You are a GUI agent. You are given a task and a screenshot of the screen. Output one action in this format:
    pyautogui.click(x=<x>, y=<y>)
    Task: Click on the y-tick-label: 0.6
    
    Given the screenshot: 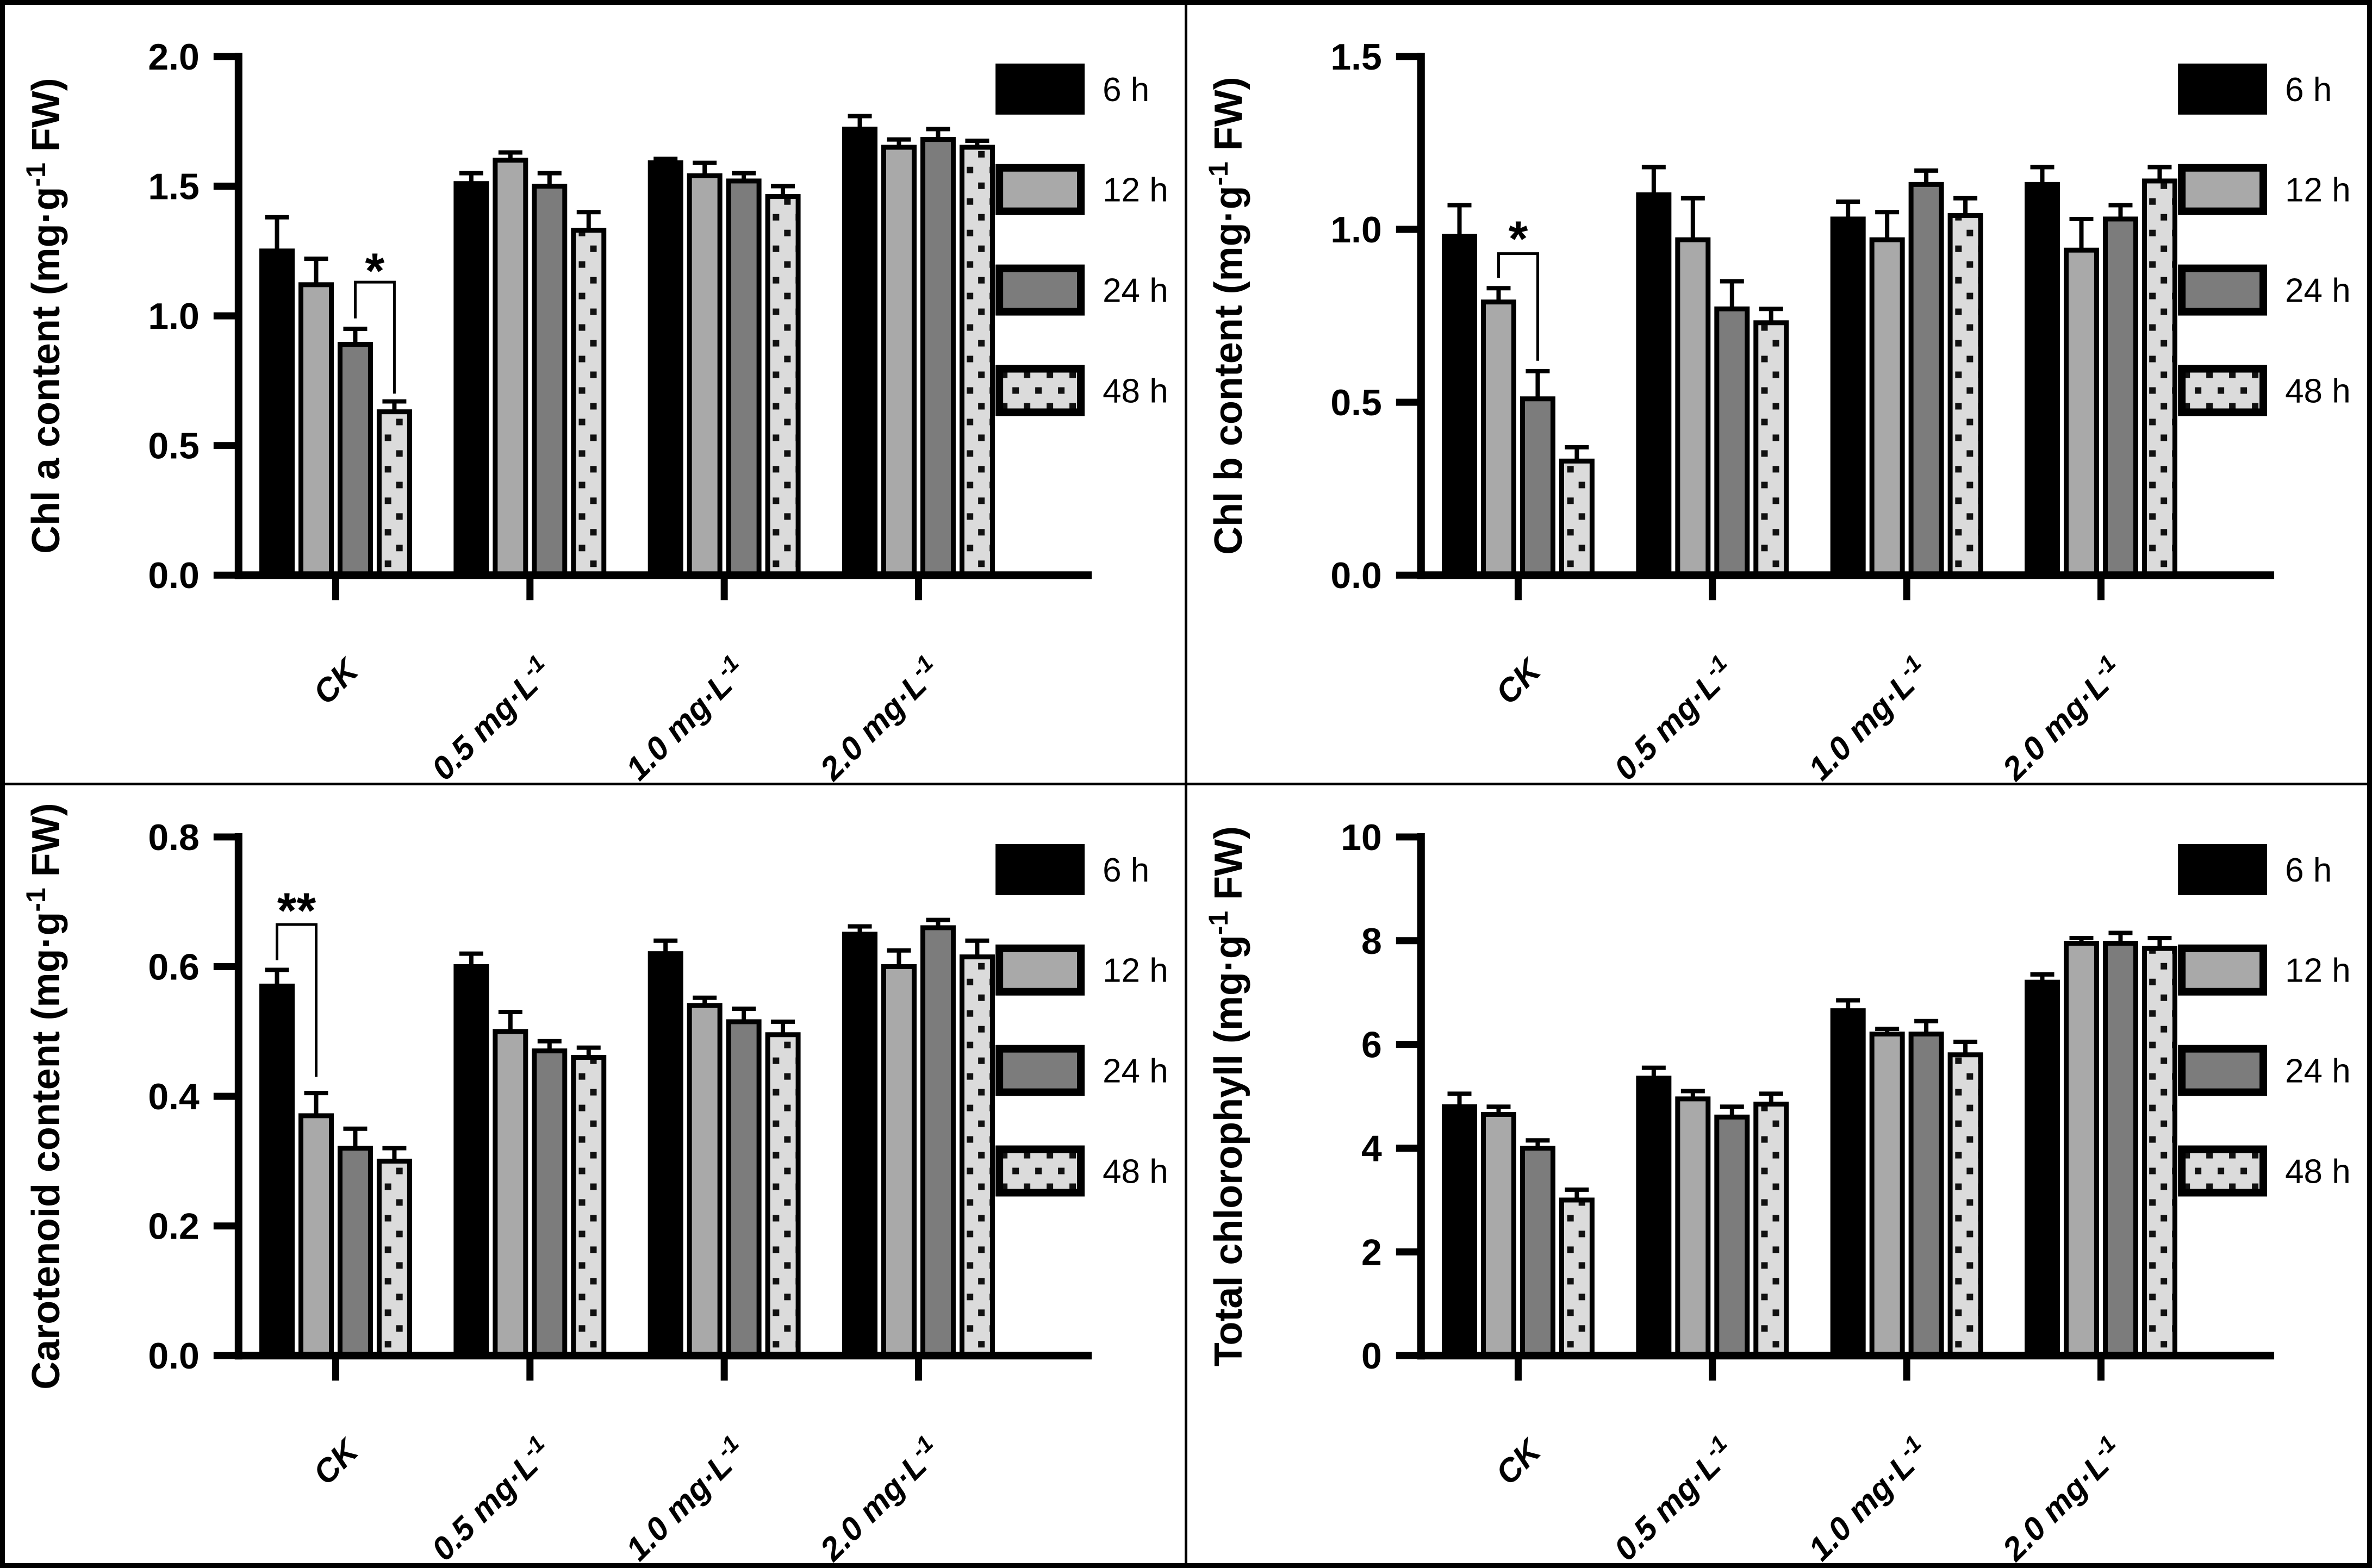 What is the action you would take?
    pyautogui.click(x=173, y=967)
    